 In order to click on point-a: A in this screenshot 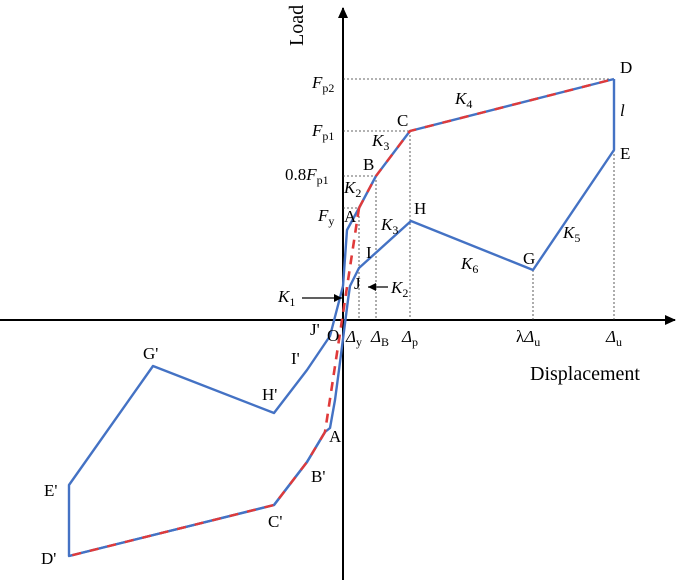, I will do `click(350, 216)`.